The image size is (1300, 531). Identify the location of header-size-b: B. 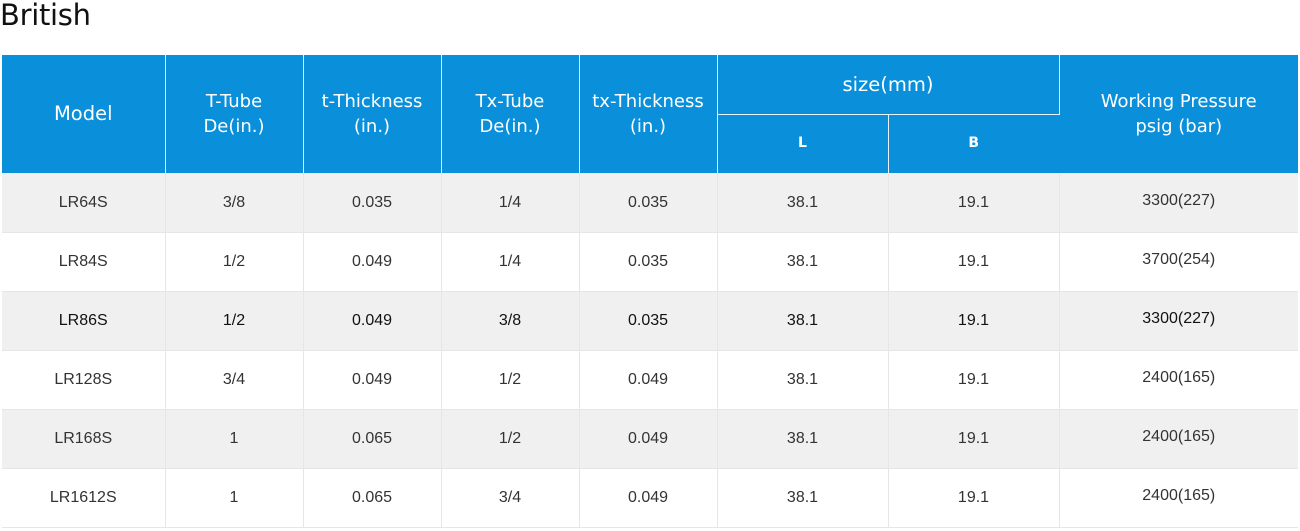
(973, 144).